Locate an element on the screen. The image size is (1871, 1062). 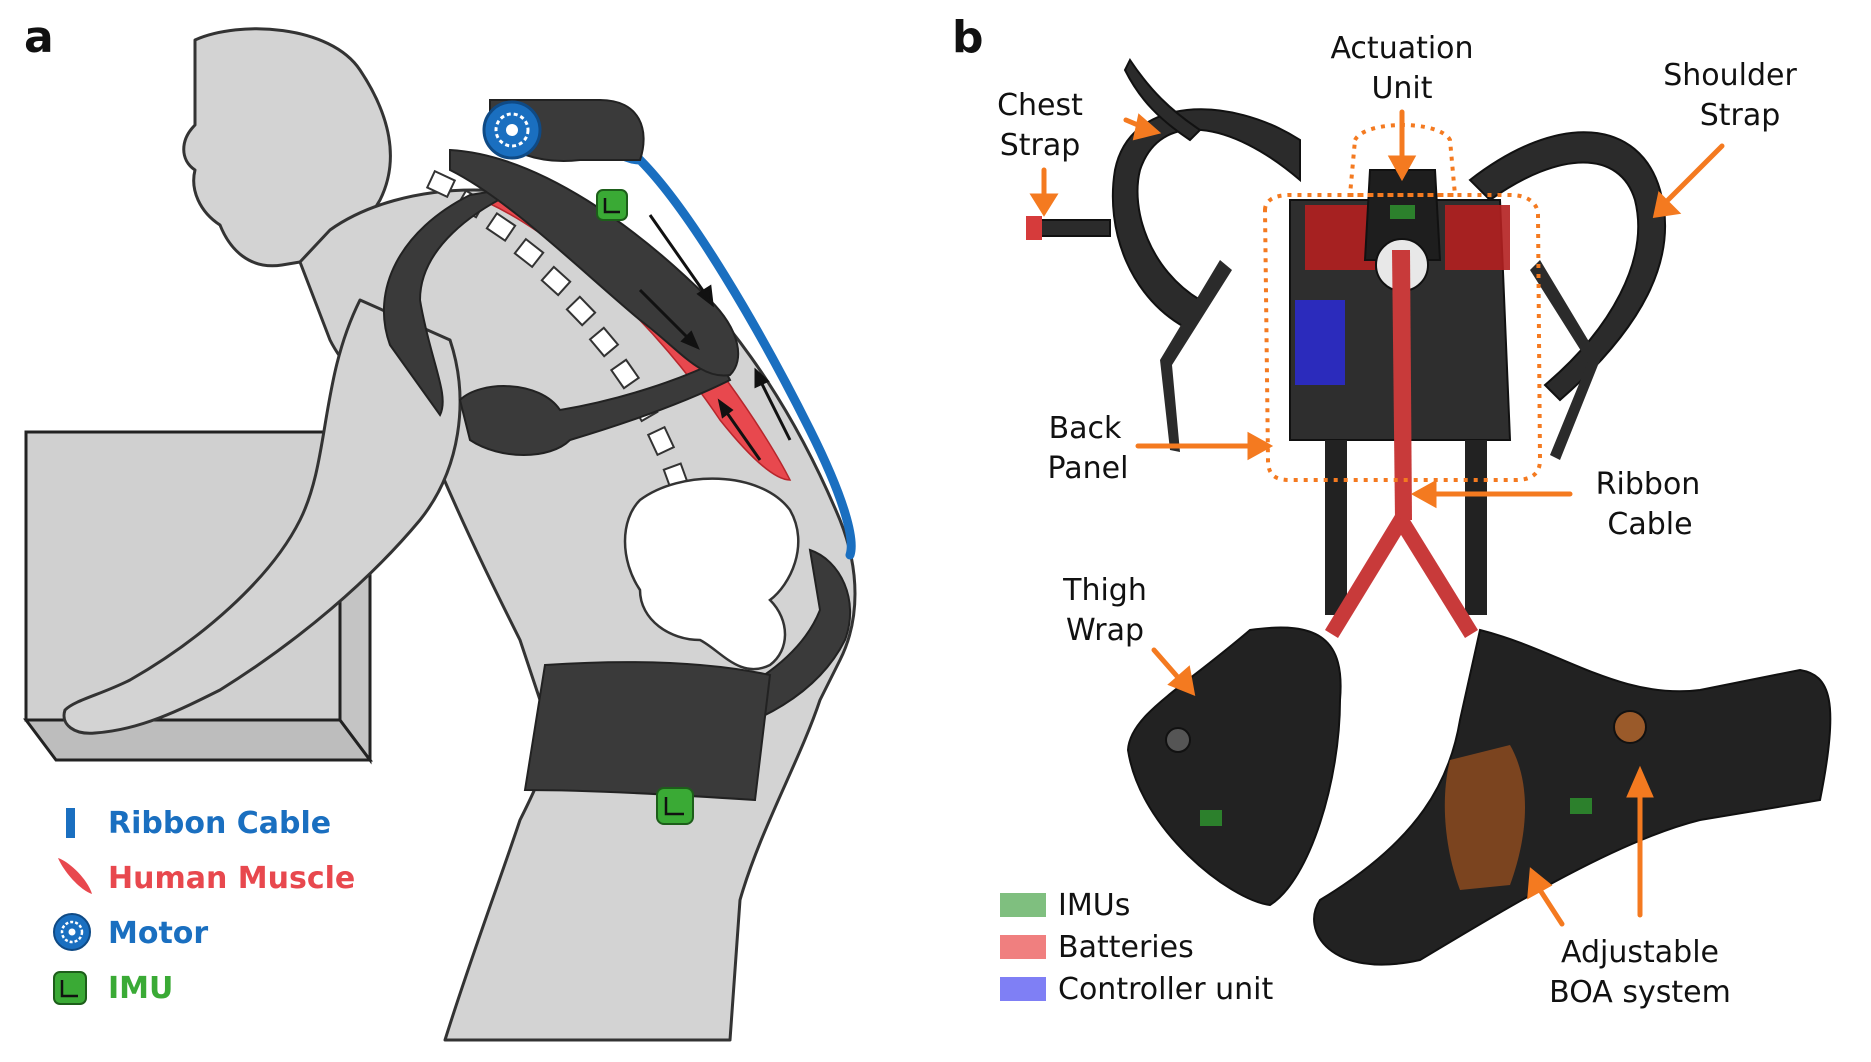
label-actuation-unit-line2: Unit is located at coordinates (1401, 88).